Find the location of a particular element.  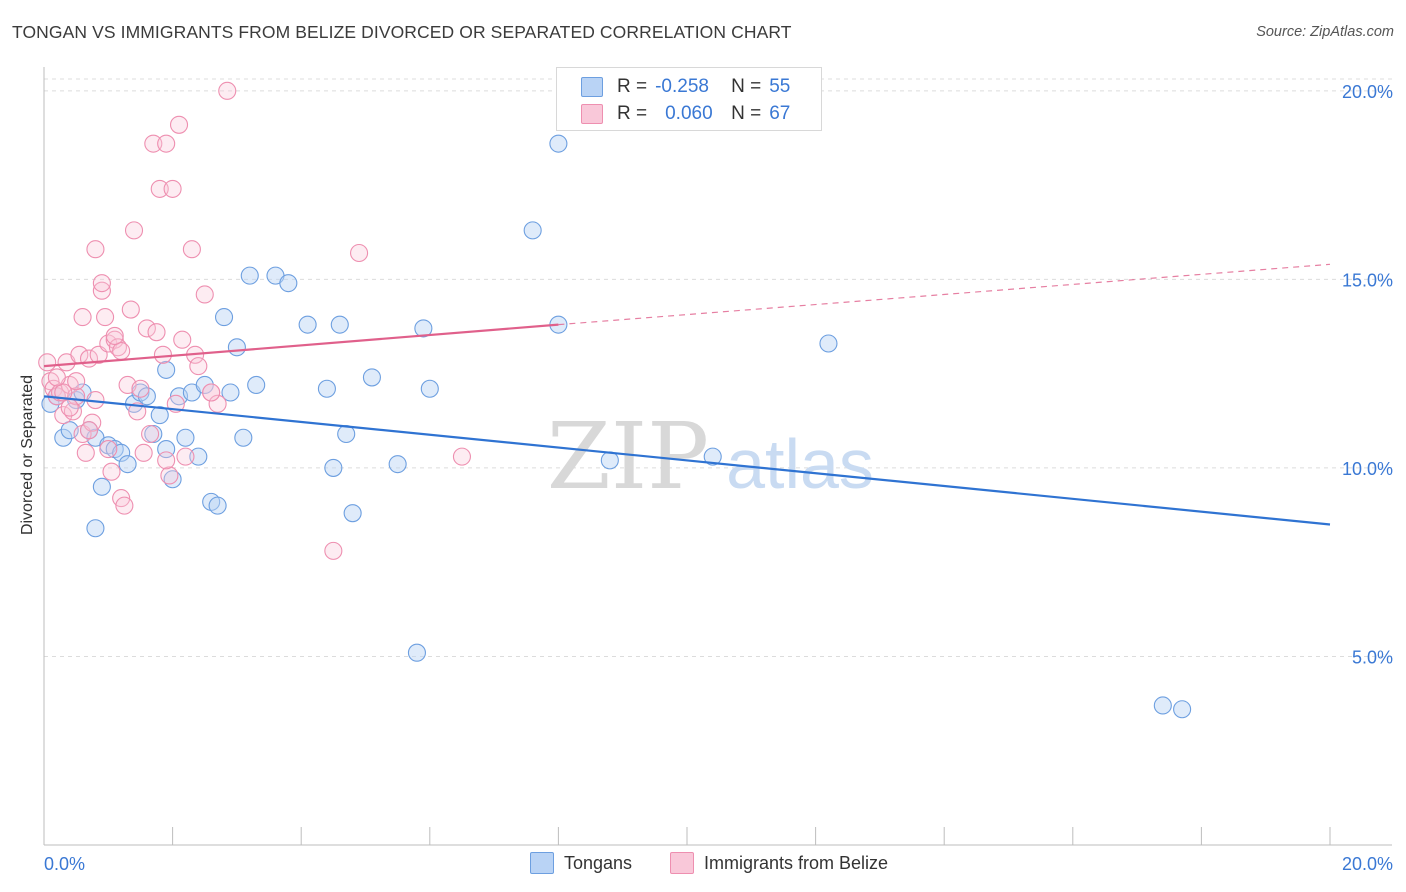

trend-line-belize-dashed is located at coordinates (944, 294).